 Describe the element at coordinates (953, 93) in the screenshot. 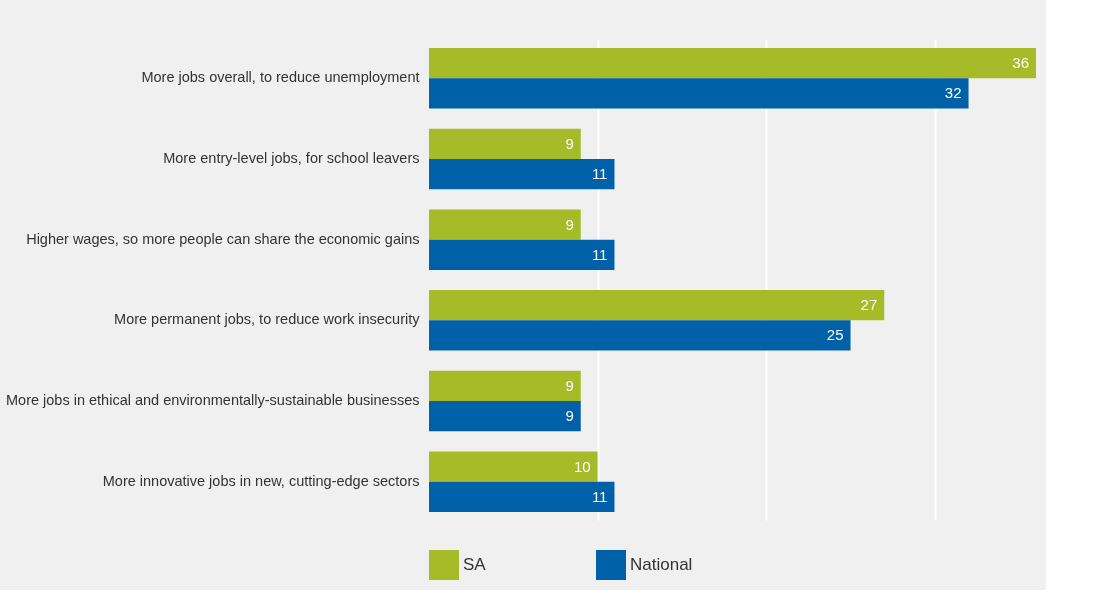

I see `data-label: 32` at that location.